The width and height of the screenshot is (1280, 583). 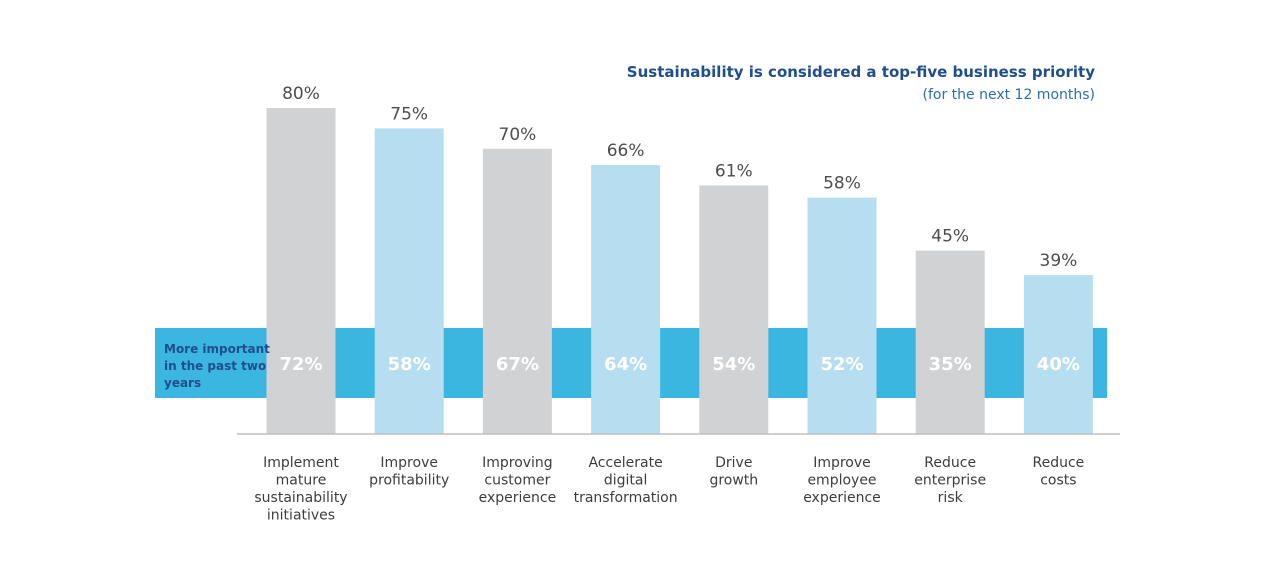 What do you see at coordinates (733, 481) in the screenshot?
I see `category-label: growth` at bounding box center [733, 481].